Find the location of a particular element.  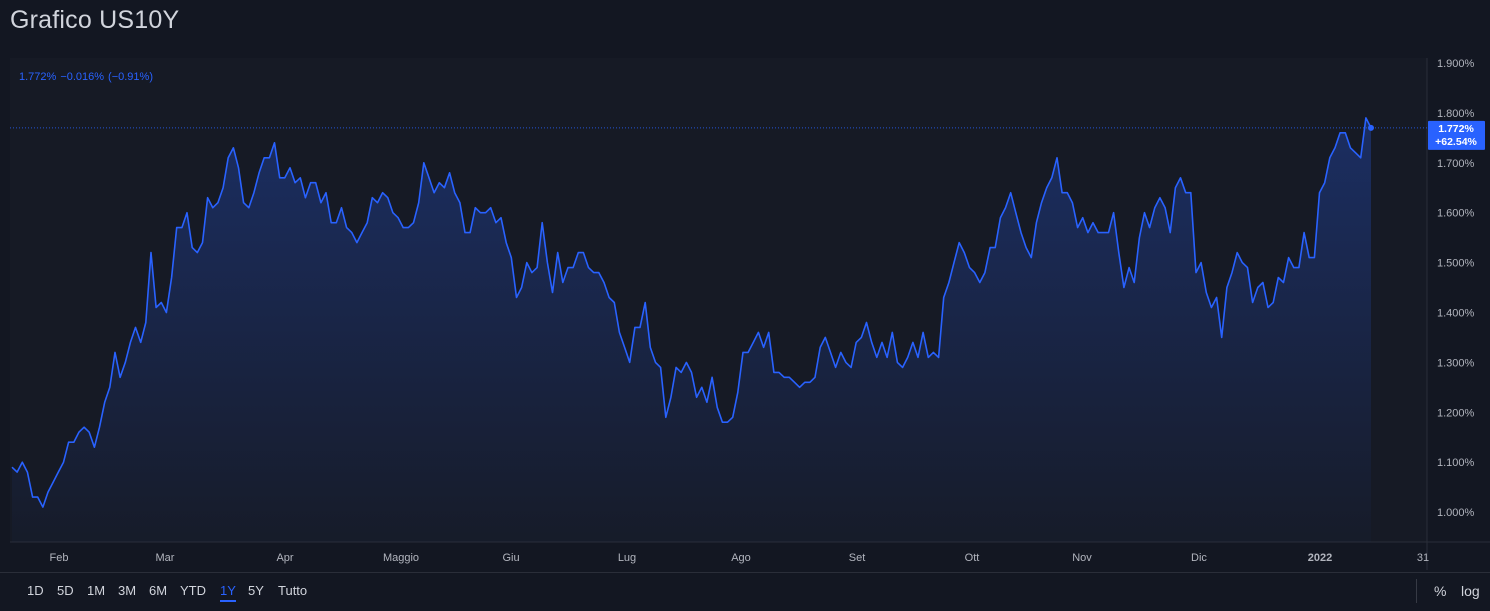

y-tick-label: 1.900% is located at coordinates (1456, 64).